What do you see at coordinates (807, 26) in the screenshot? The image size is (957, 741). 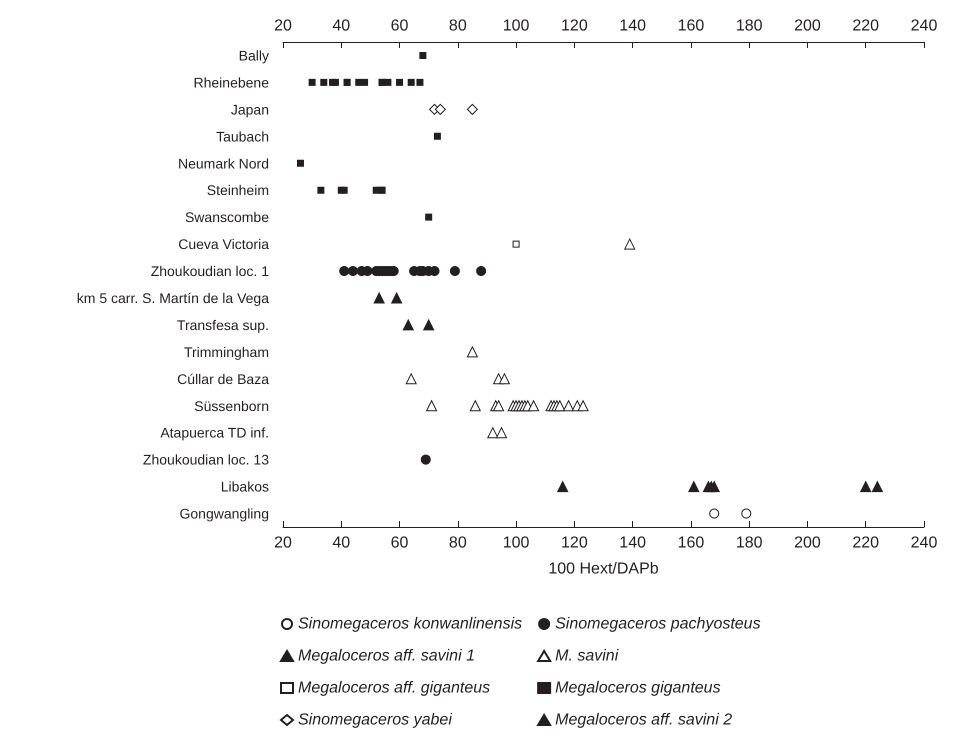 I see `x2-tick-label: 200` at bounding box center [807, 26].